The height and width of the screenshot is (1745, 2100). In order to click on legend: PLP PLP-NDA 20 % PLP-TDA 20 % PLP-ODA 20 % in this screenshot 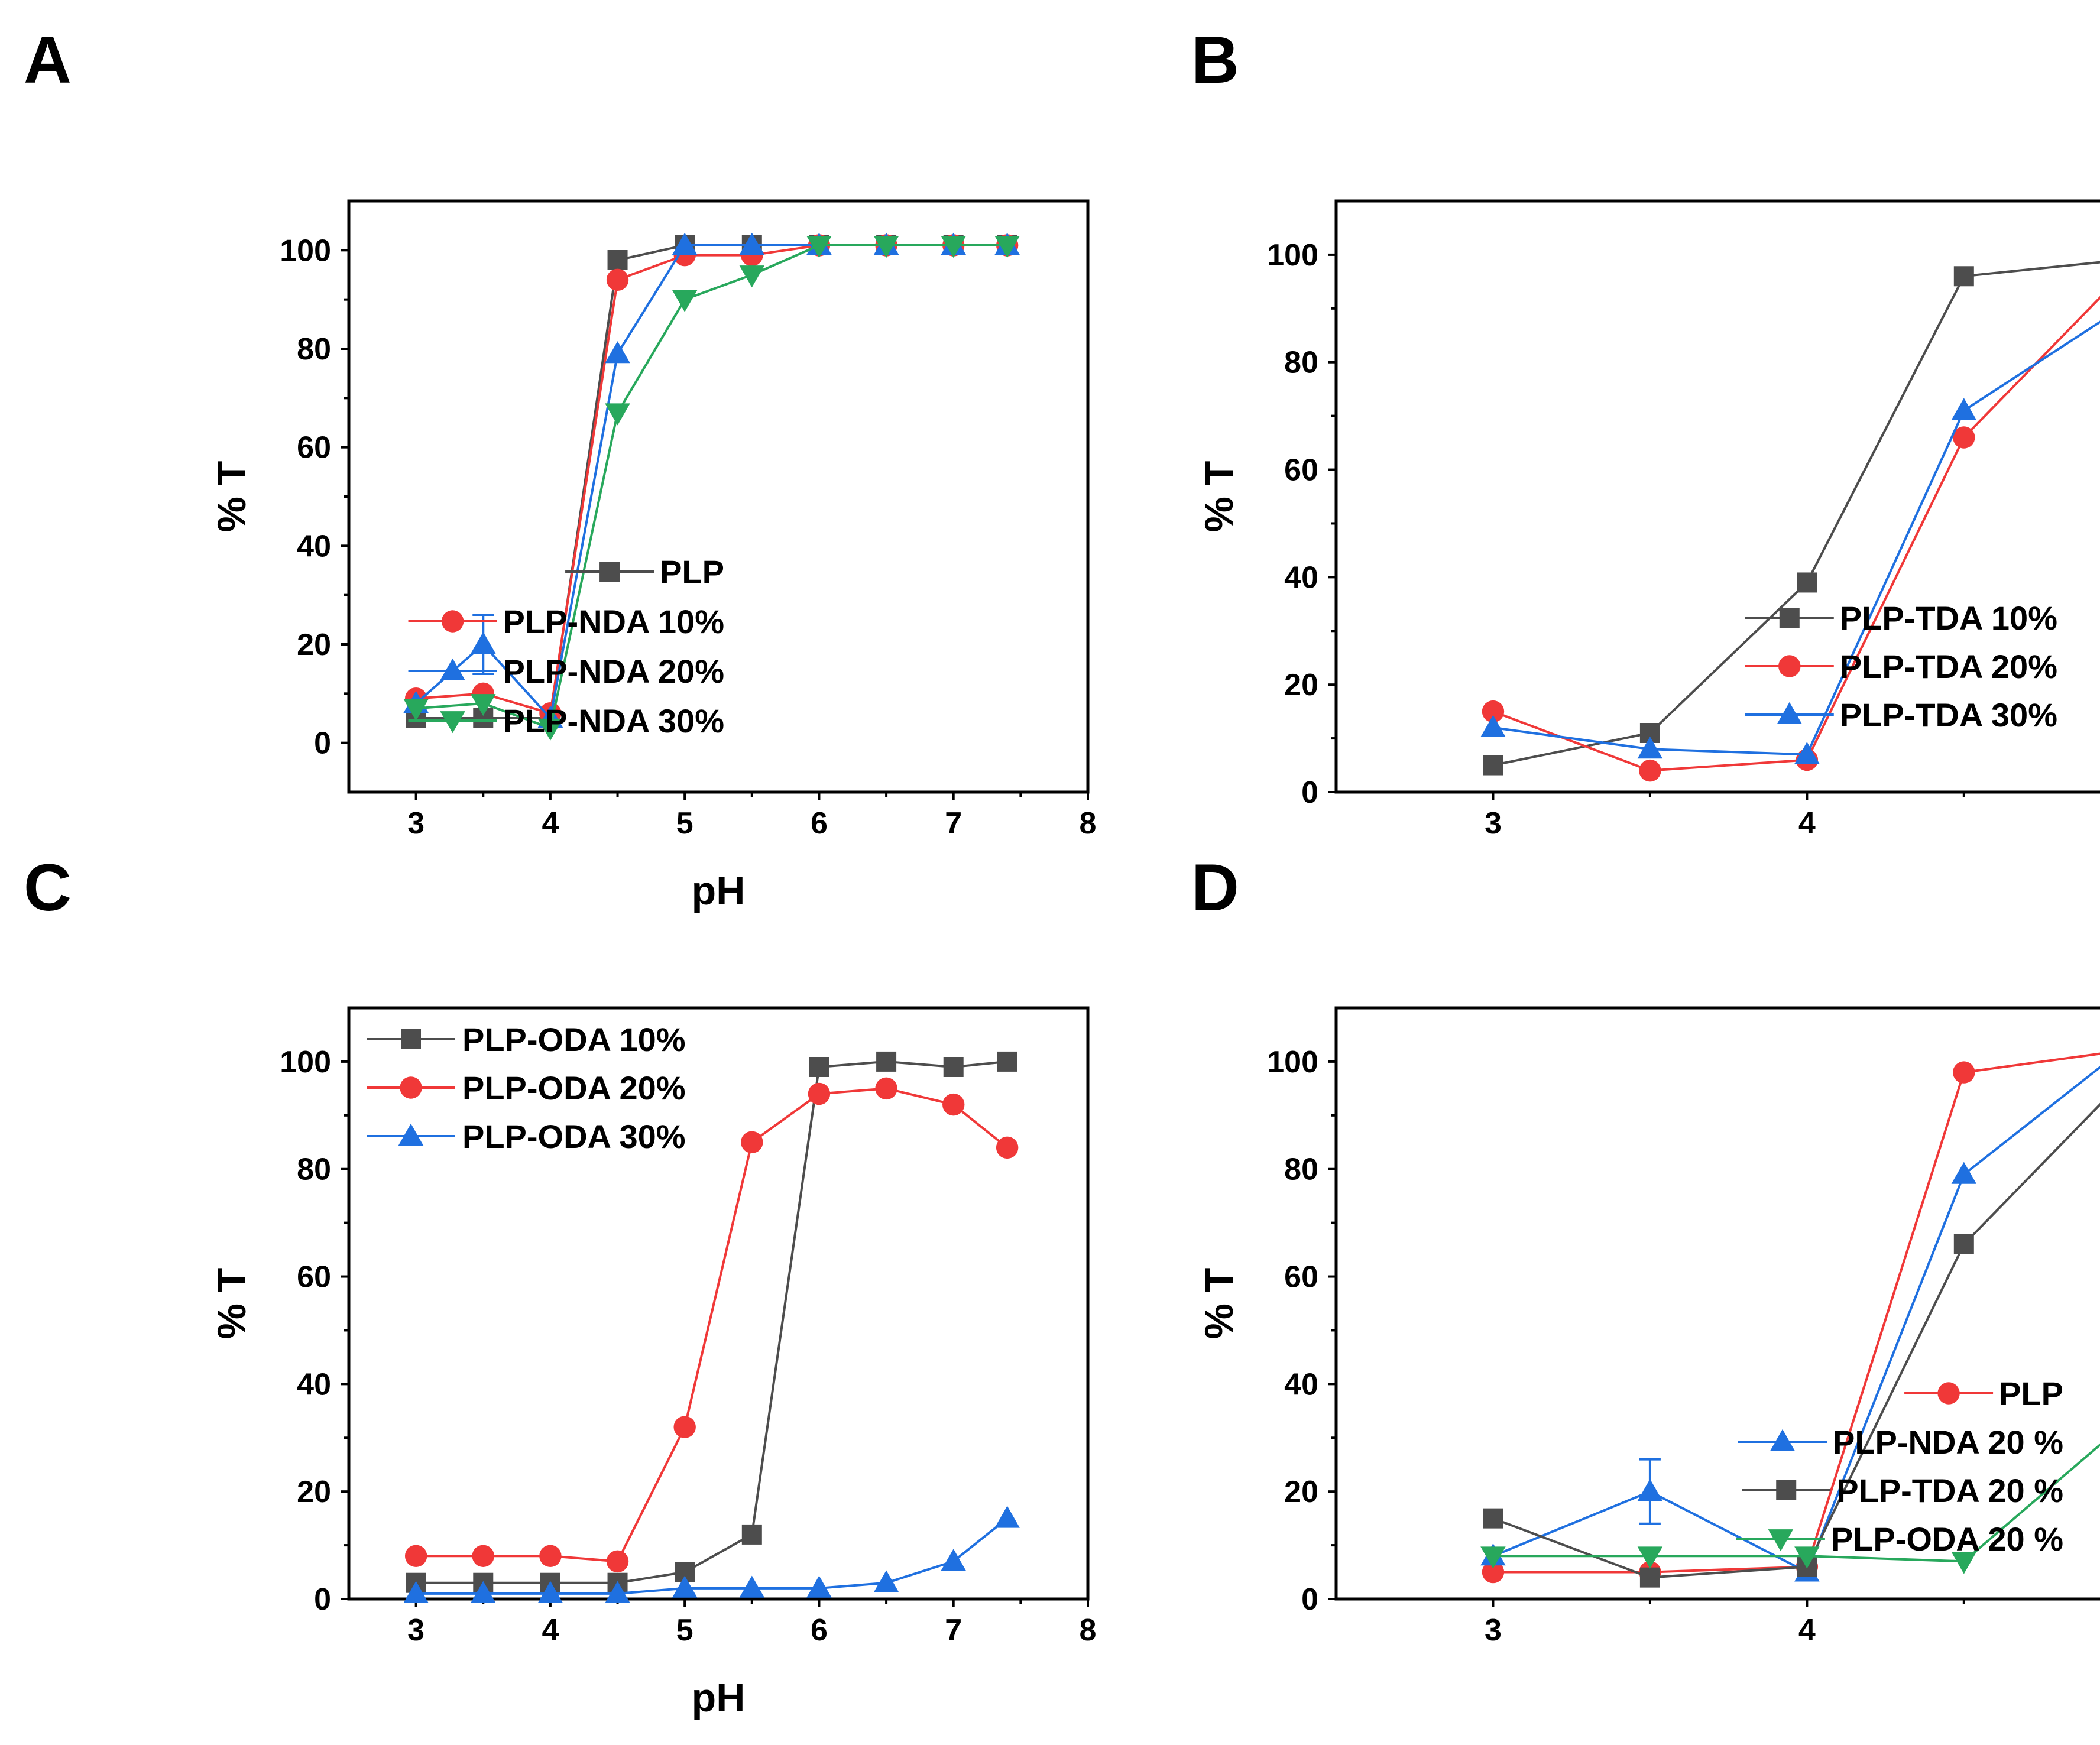, I will do `click(1900, 1466)`.